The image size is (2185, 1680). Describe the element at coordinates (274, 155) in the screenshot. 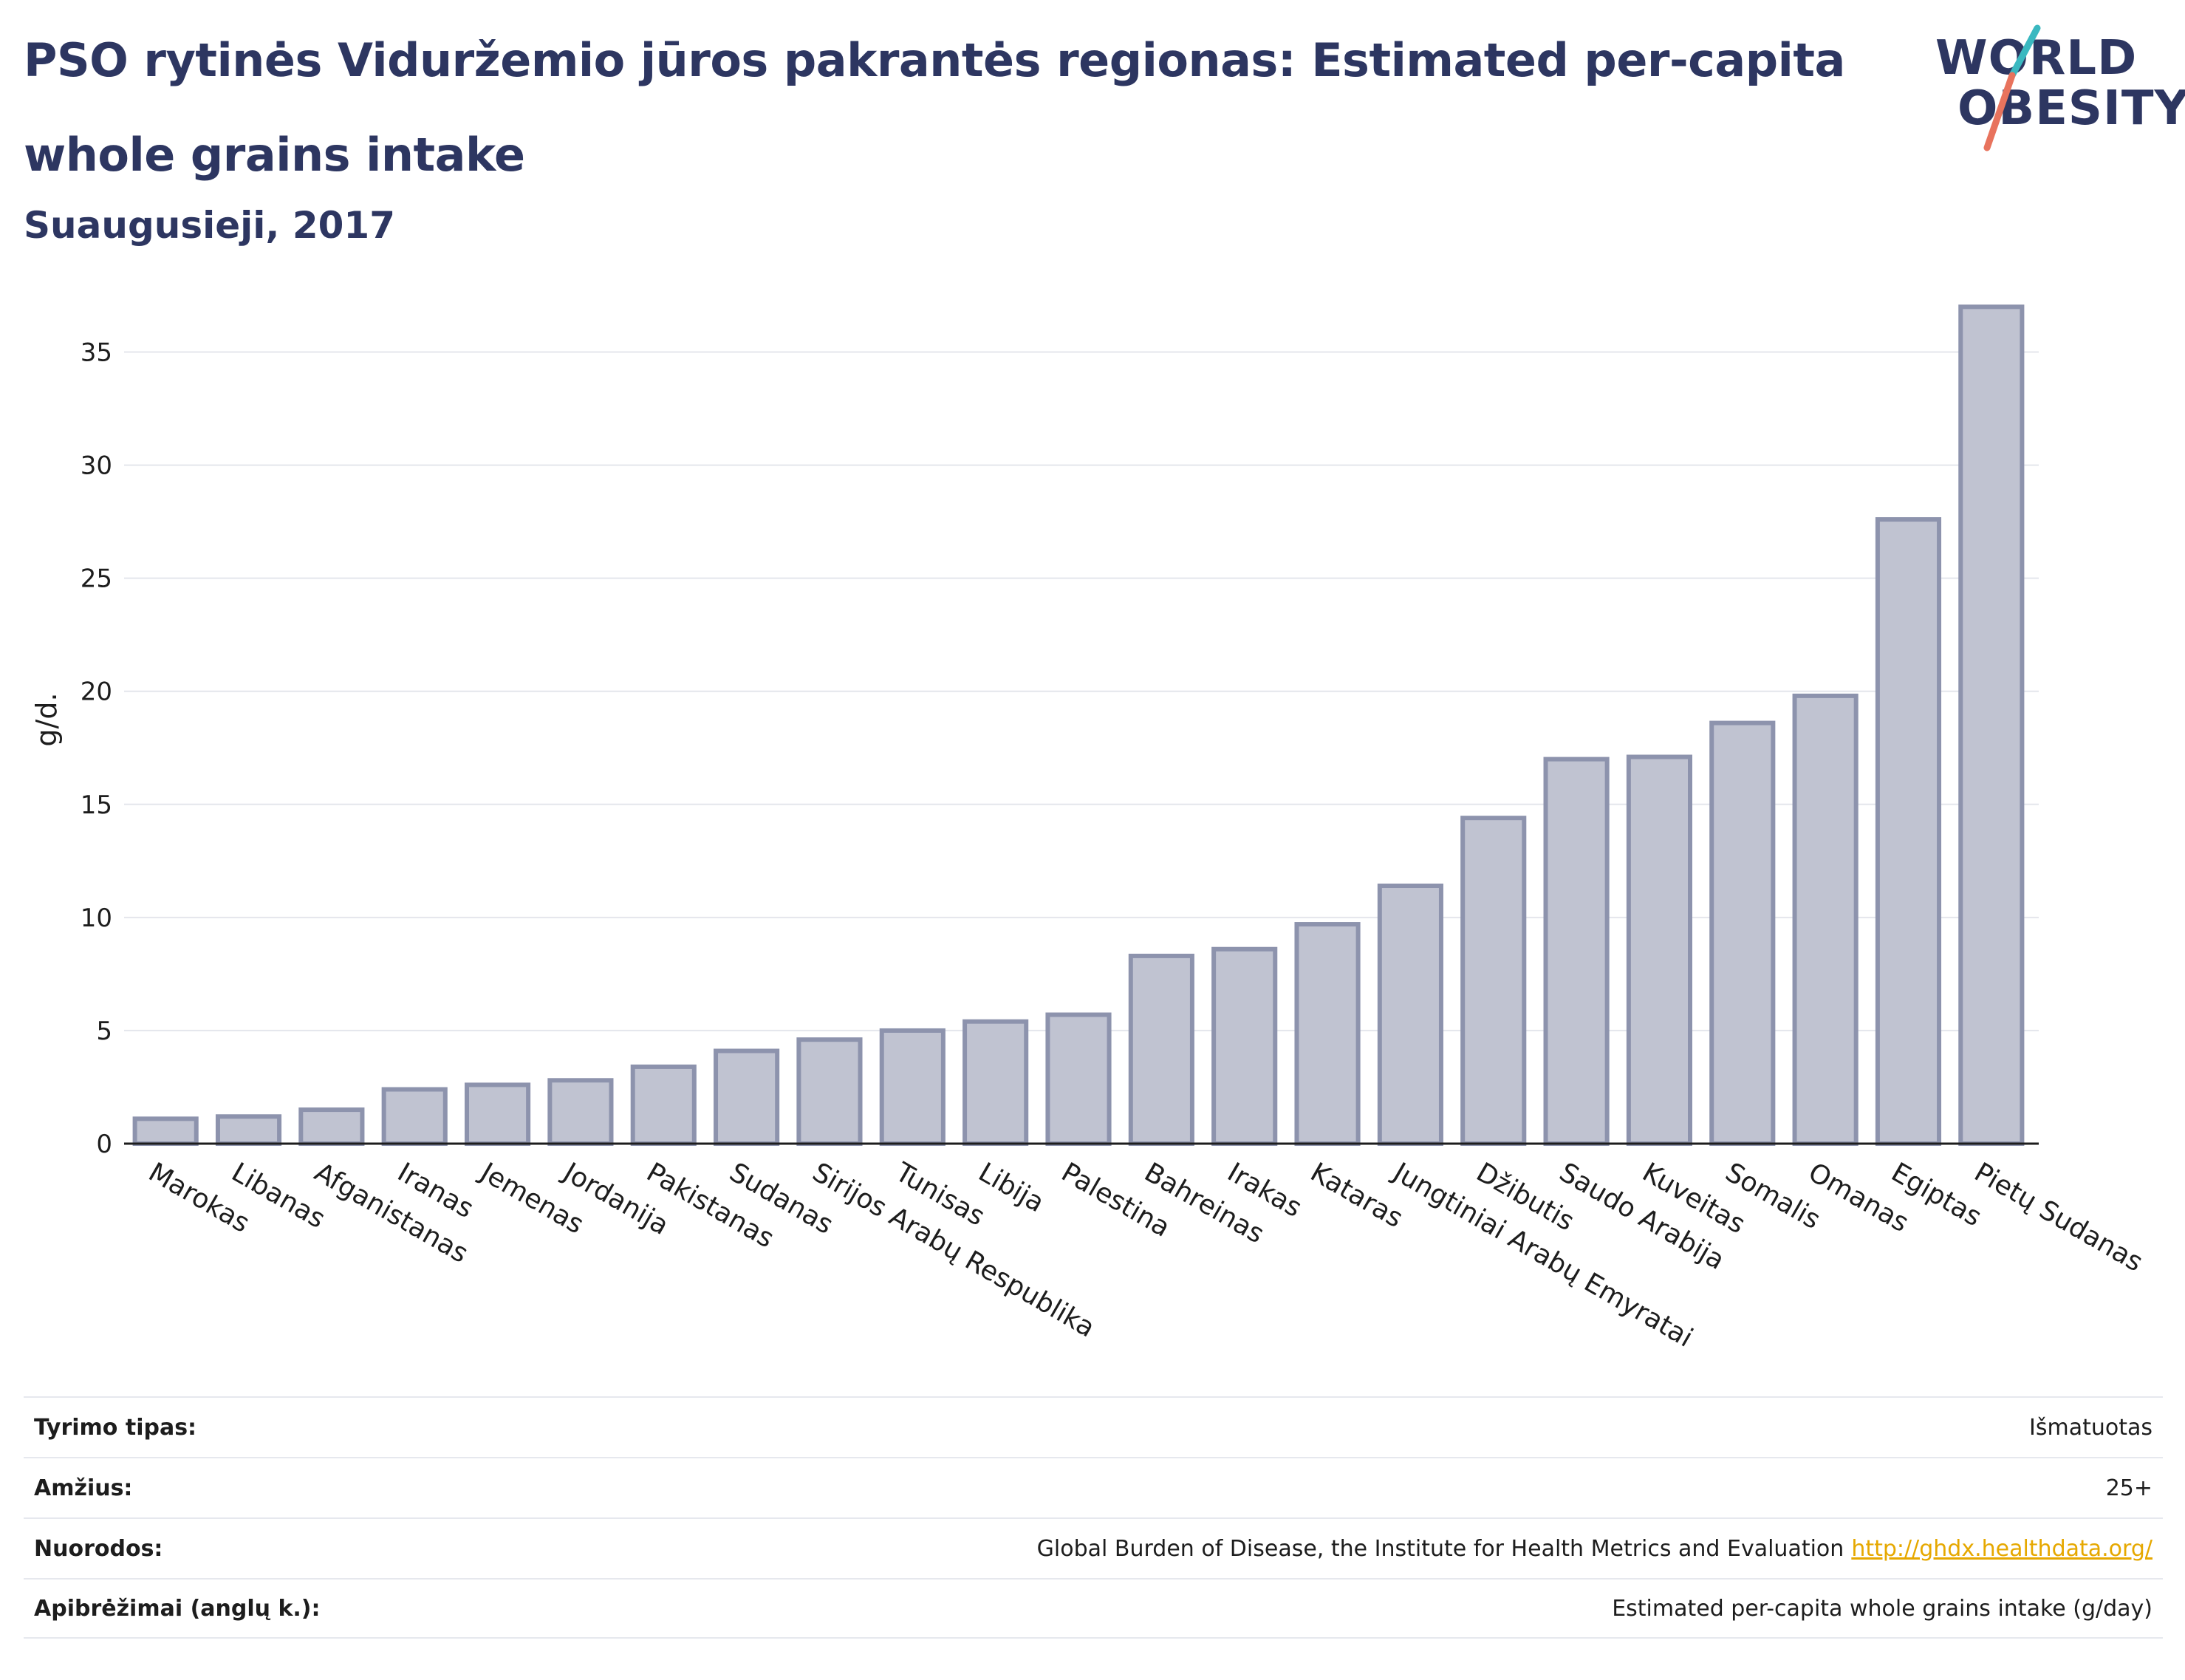

I see `title-line-2: whole grains intake` at that location.